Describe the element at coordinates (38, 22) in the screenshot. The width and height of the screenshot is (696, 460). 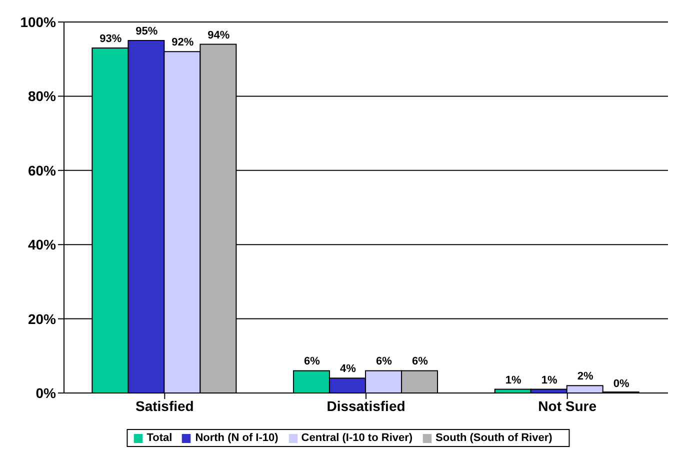
I see `y-tick-label: 100%` at that location.